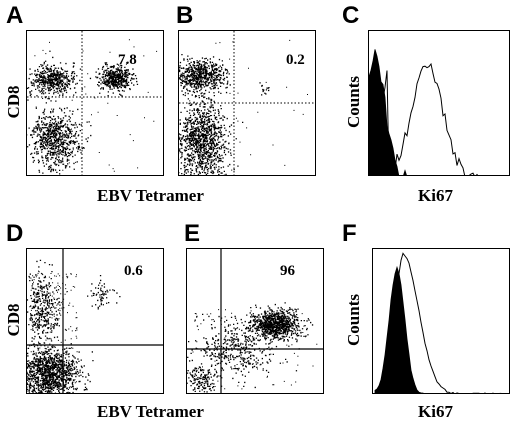 Image resolution: width=520 pixels, height=424 pixels. I want to click on cluster-e-tetpos, so click(269, 325).